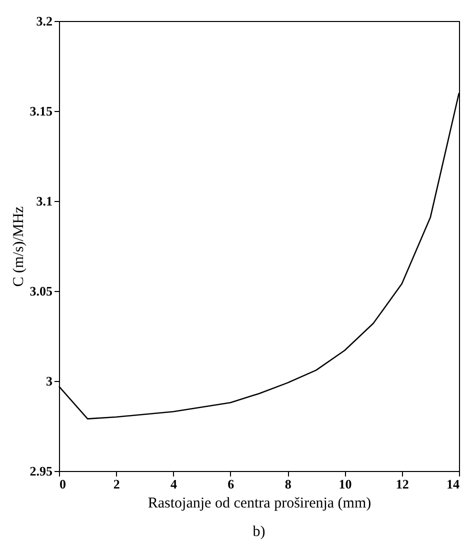  I want to click on y-tick-label: 3.1, so click(44, 201).